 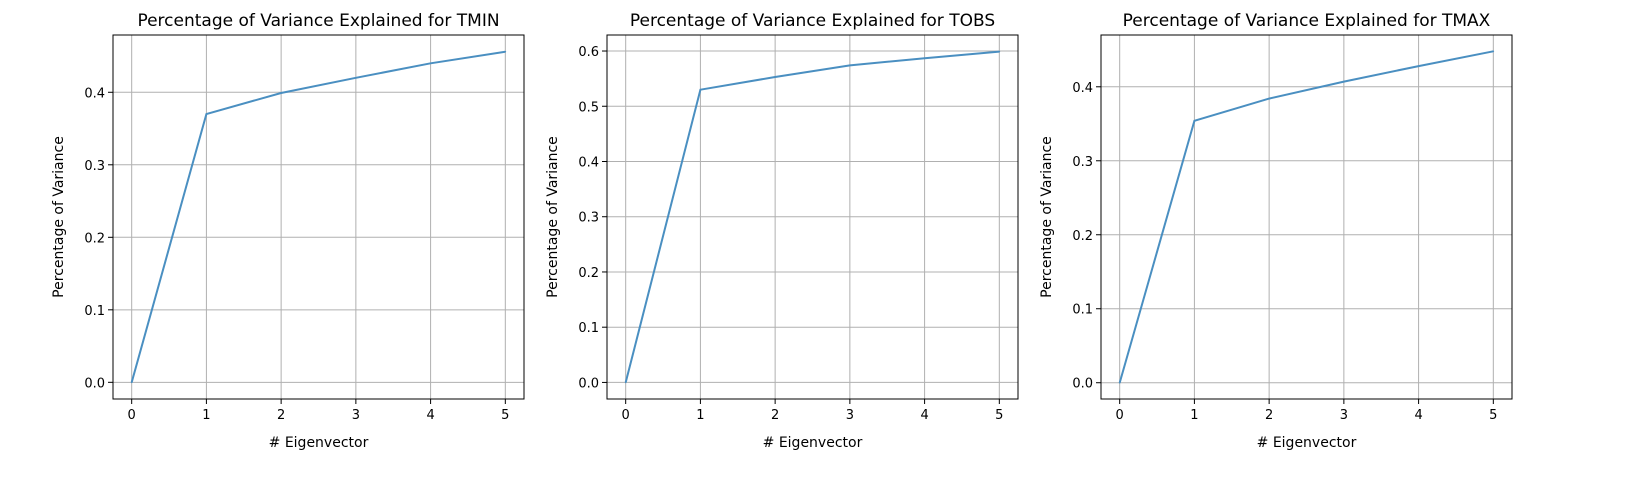 What do you see at coordinates (1418, 415) in the screenshot?
I see `x-tick-label-tmax-4: 4` at bounding box center [1418, 415].